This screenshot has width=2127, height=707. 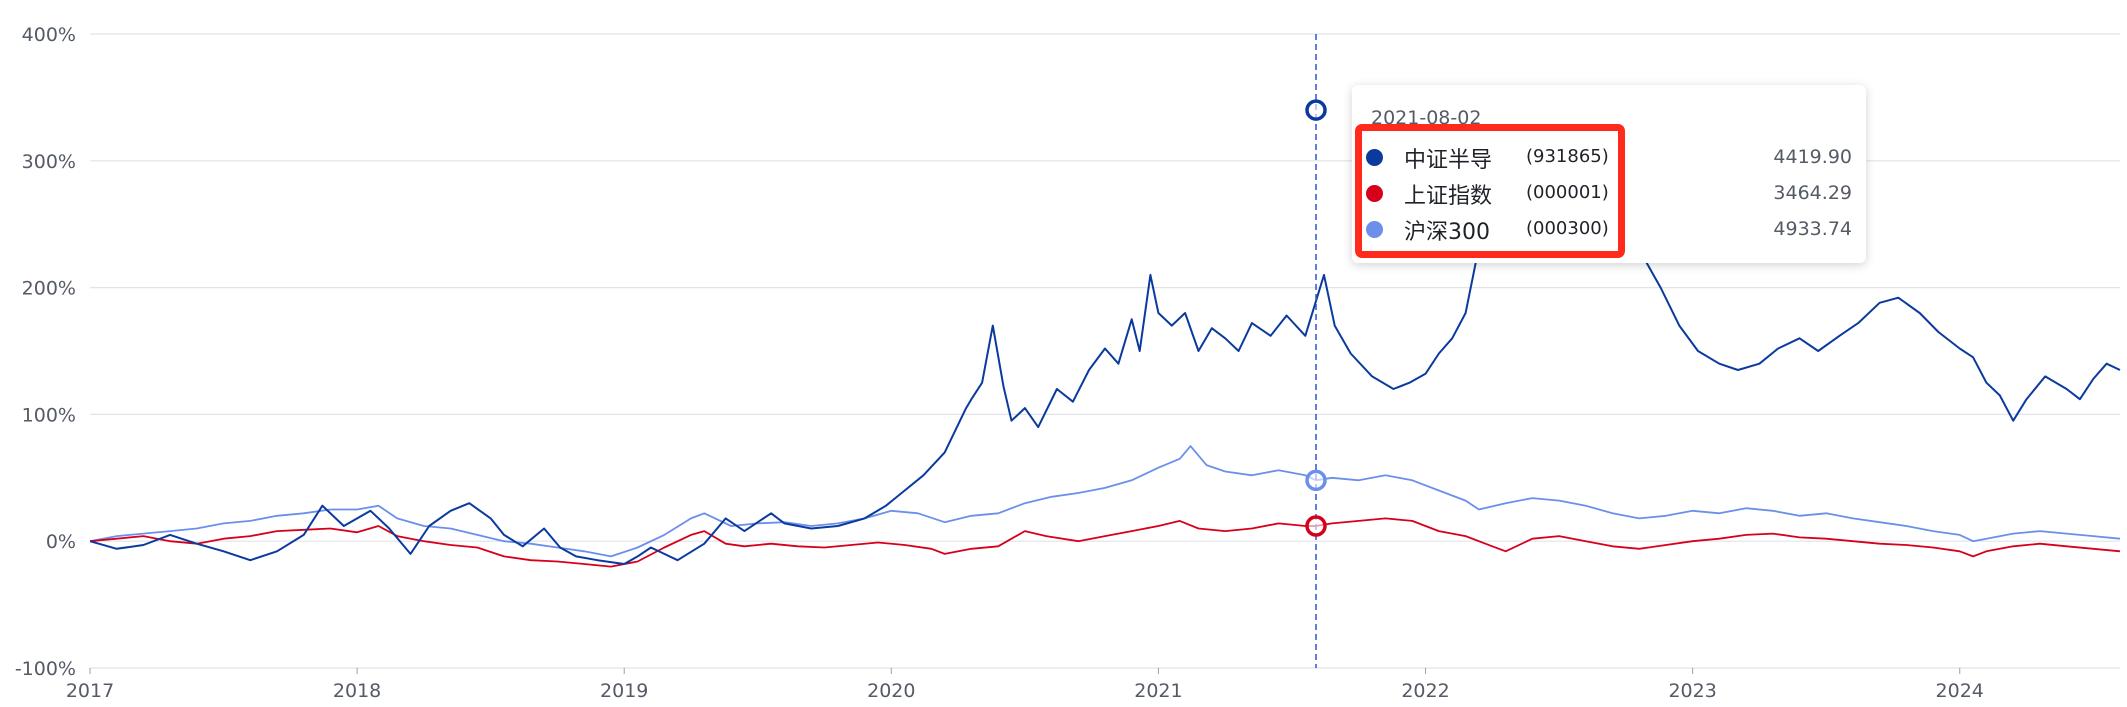 What do you see at coordinates (49, 35) in the screenshot?
I see `y-tick-label: 400%` at bounding box center [49, 35].